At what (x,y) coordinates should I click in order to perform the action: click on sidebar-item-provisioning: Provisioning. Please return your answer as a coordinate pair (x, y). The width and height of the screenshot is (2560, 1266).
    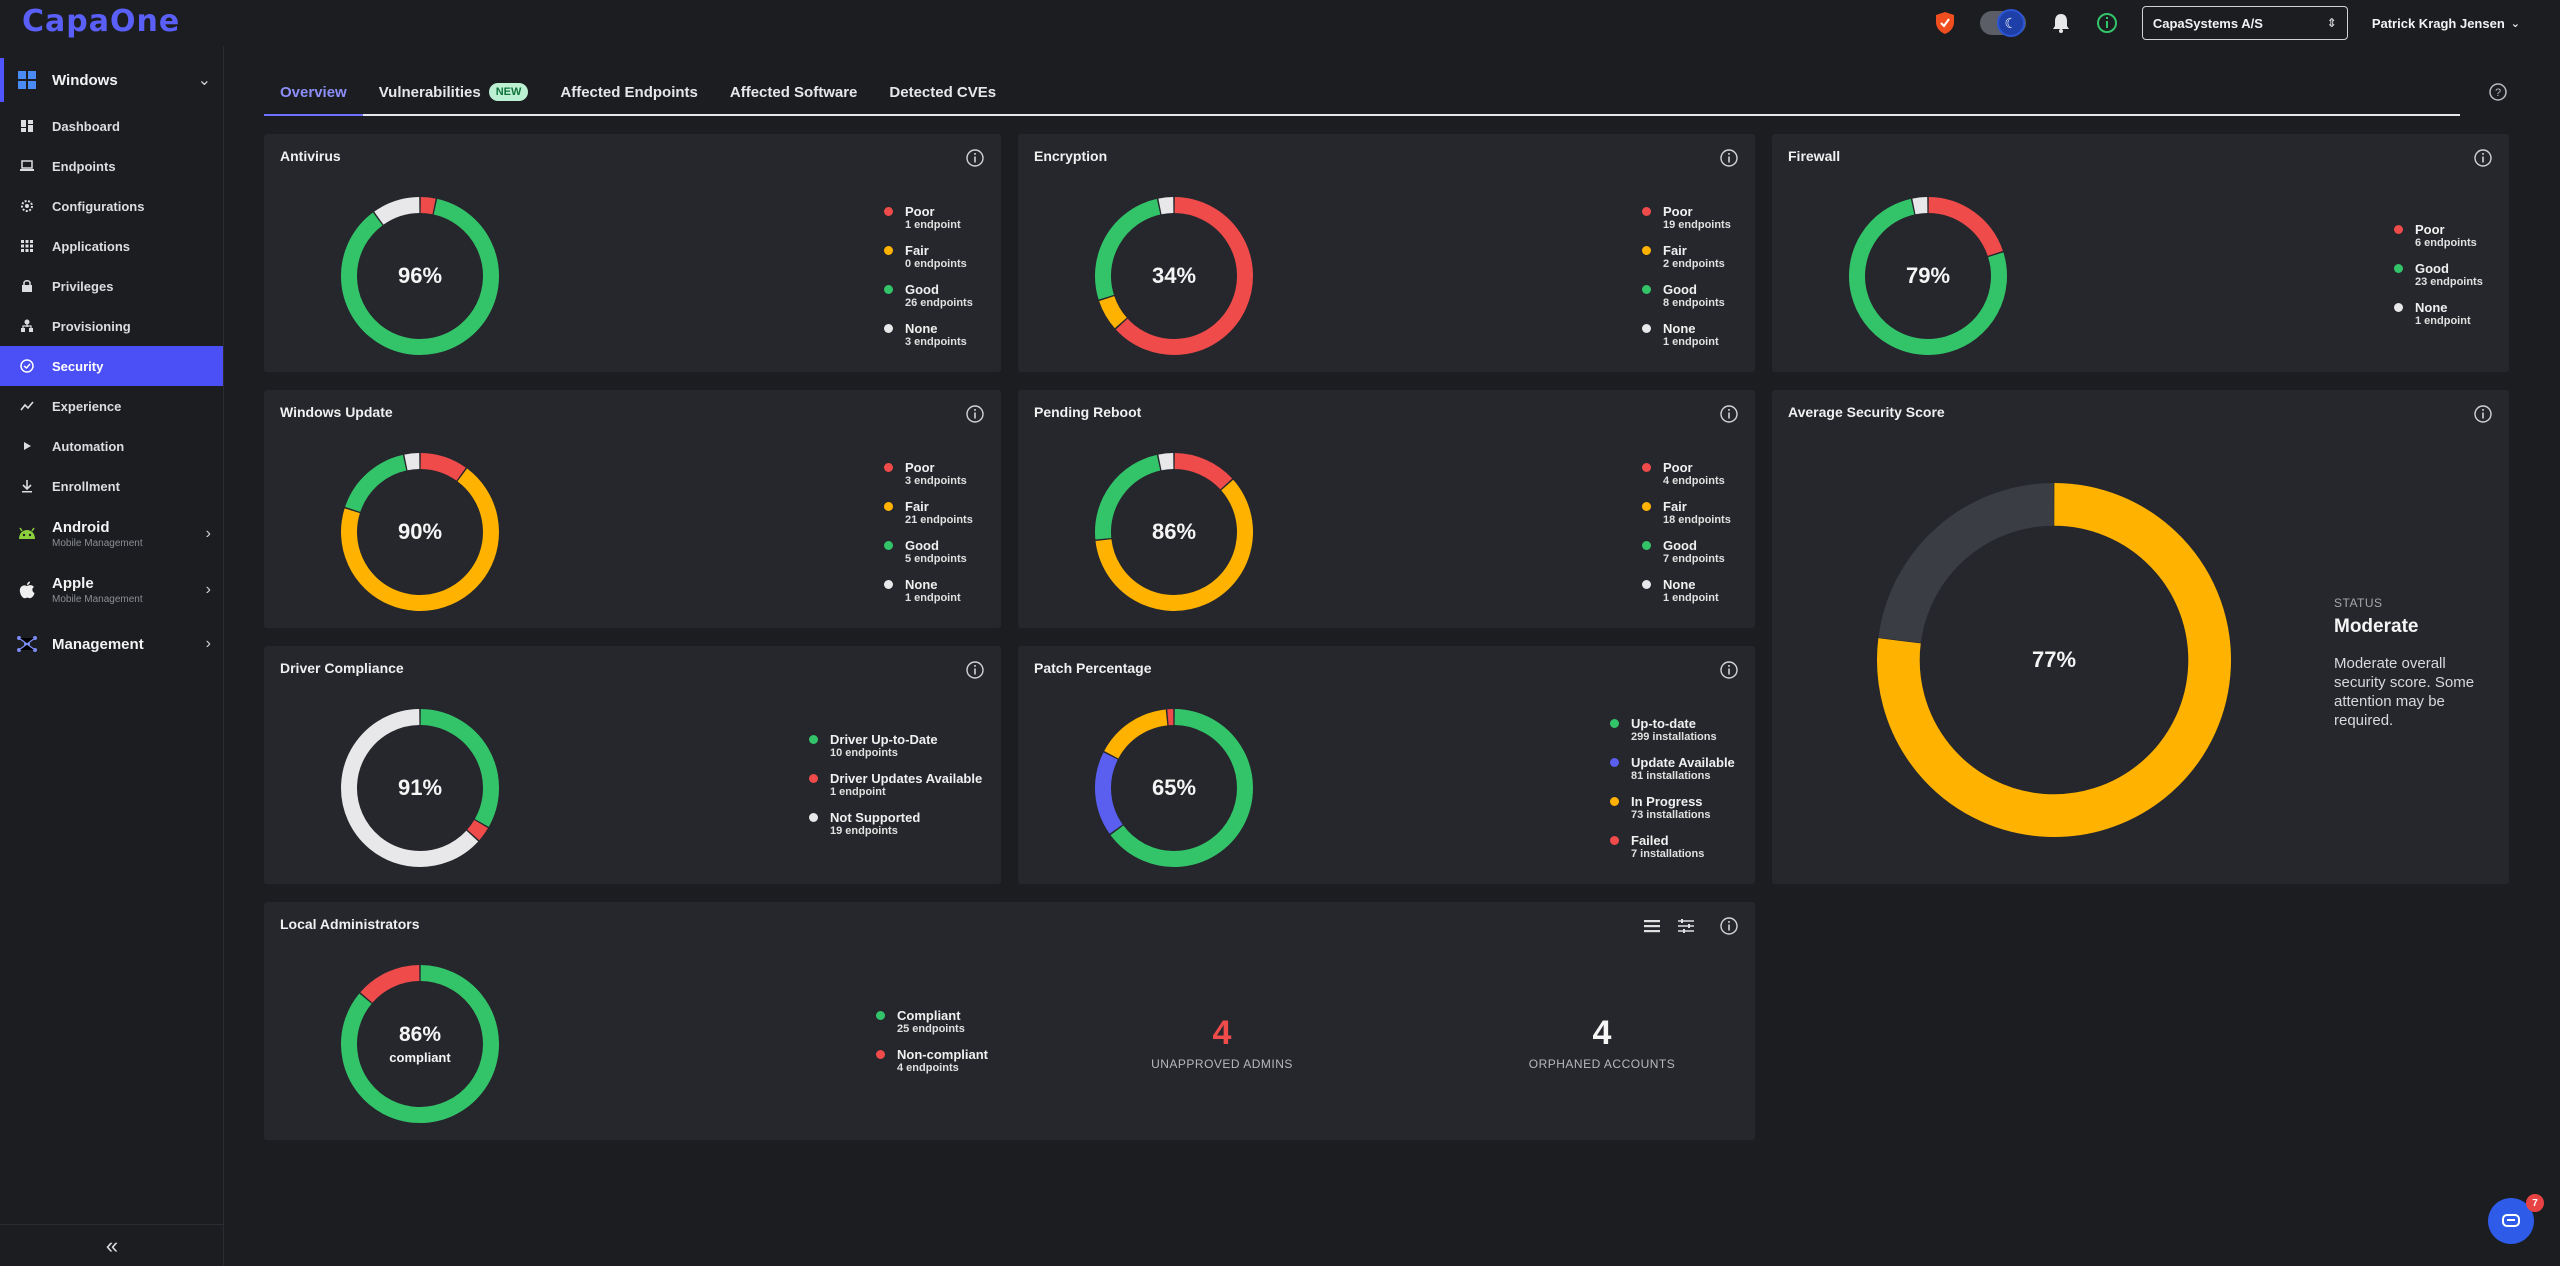
    Looking at the image, I should click on (111, 326).